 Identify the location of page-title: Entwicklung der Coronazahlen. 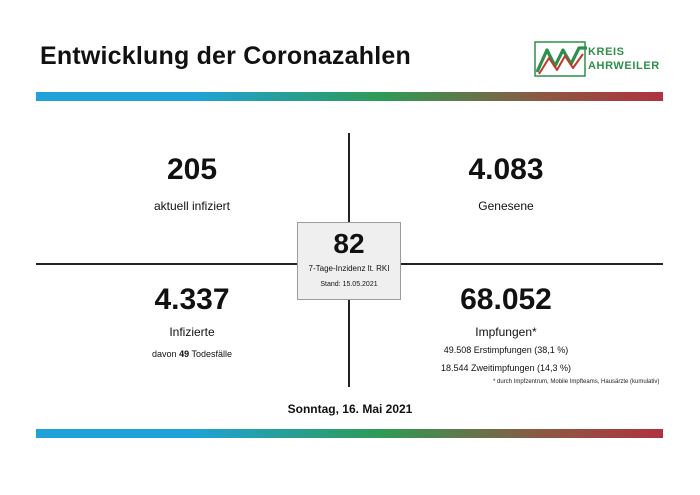
(225, 56).